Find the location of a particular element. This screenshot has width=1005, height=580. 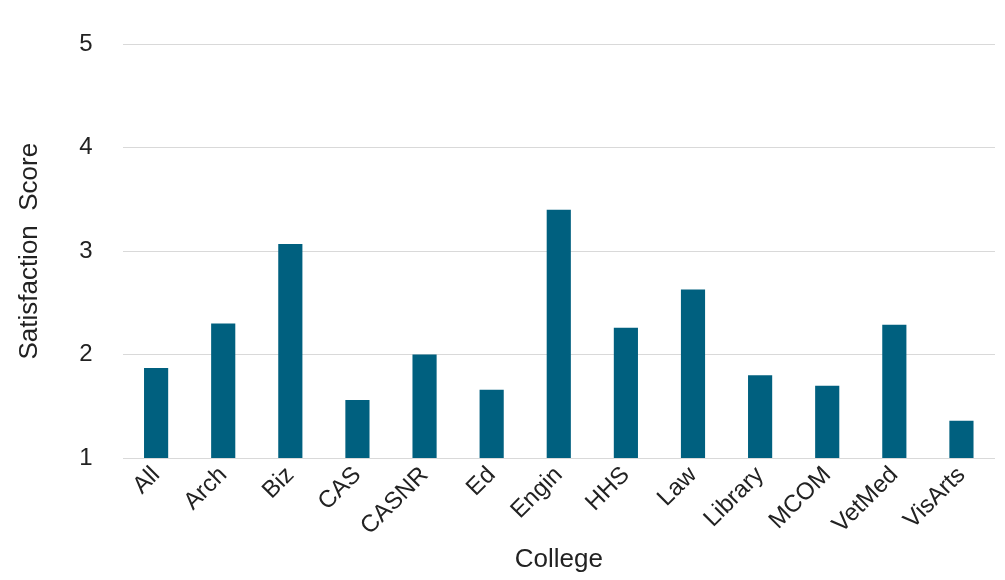

x-axis-title: College is located at coordinates (558, 557).